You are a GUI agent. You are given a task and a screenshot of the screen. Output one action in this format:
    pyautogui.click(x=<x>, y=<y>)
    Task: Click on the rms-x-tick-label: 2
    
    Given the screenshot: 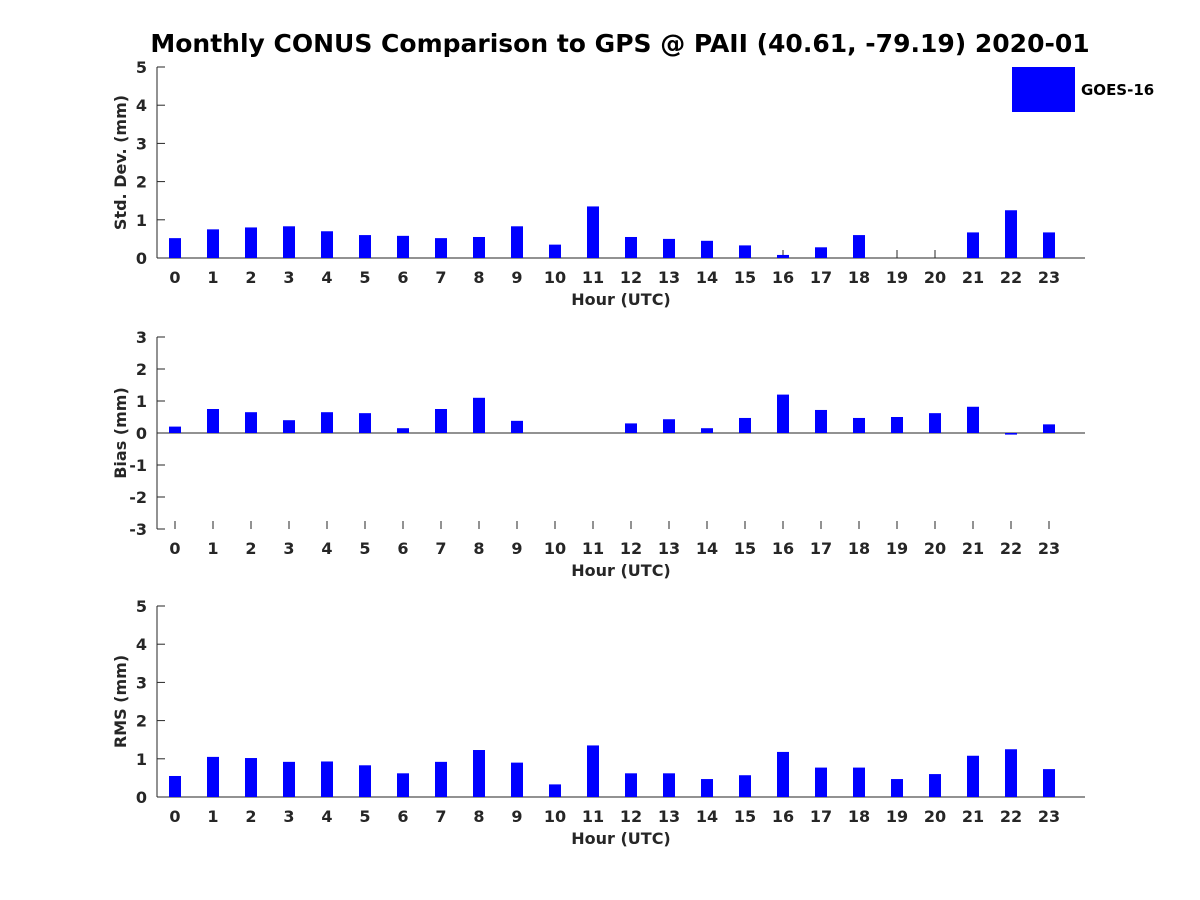 What is the action you would take?
    pyautogui.click(x=250, y=816)
    